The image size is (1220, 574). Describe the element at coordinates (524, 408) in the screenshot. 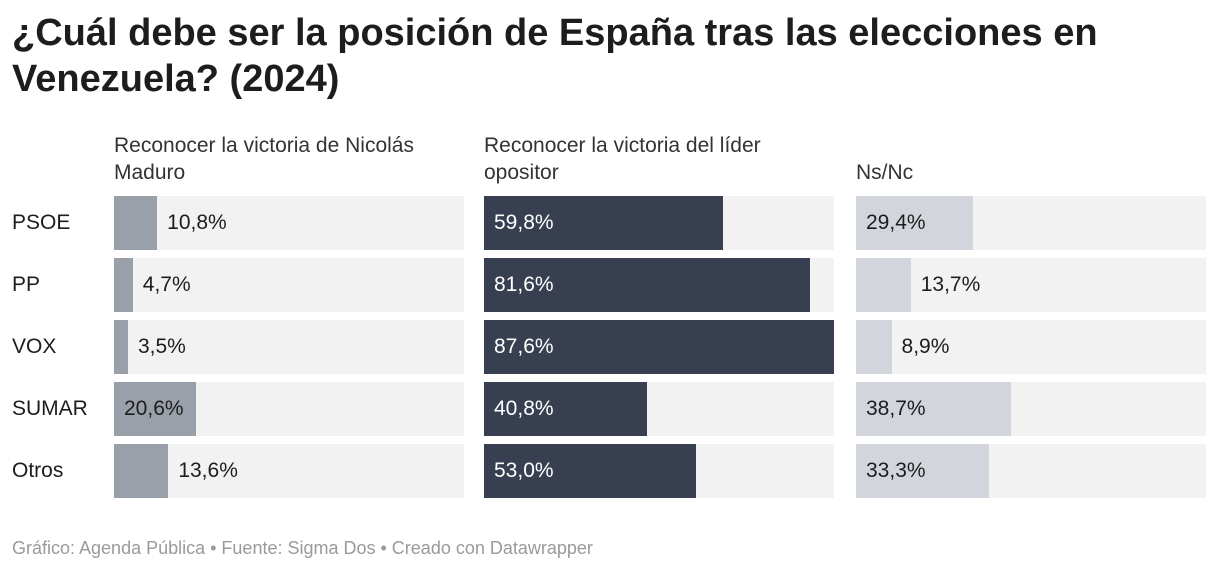

I see `data-label: 40,8%` at that location.